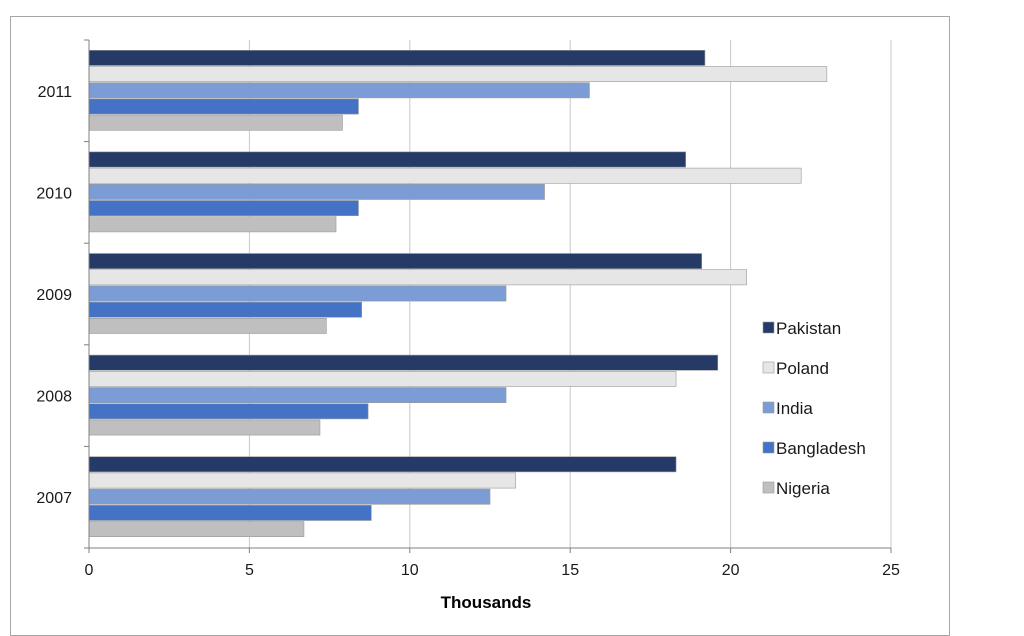 The height and width of the screenshot is (636, 1024). Describe the element at coordinates (486, 602) in the screenshot. I see `x-axis-title: Thousands` at that location.